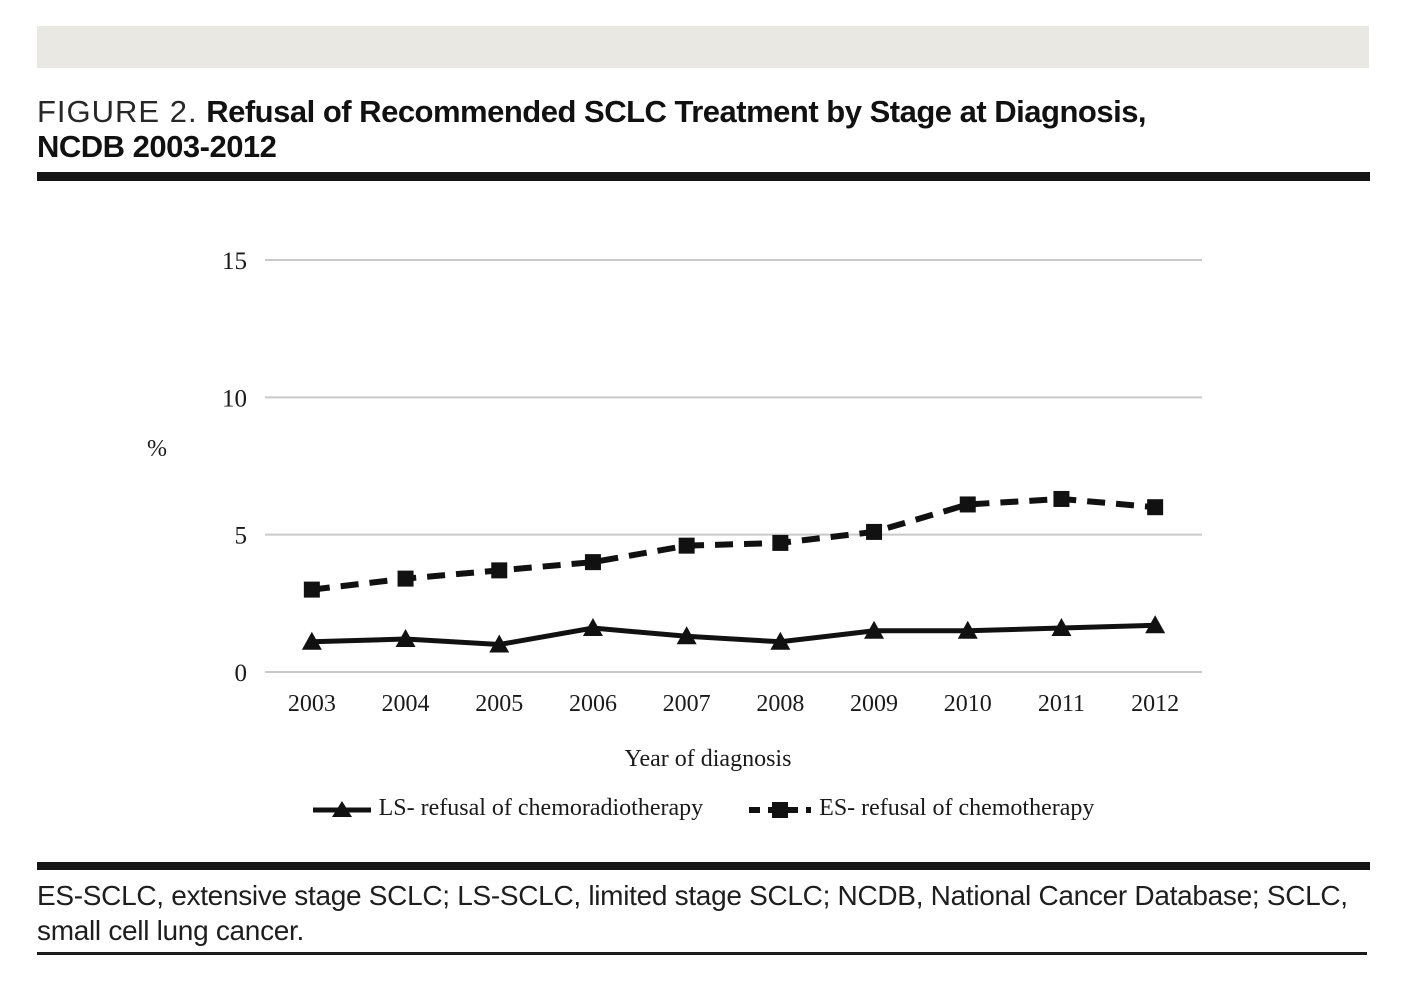 This screenshot has height=996, width=1407. I want to click on x-tick-label: 2008, so click(780, 704).